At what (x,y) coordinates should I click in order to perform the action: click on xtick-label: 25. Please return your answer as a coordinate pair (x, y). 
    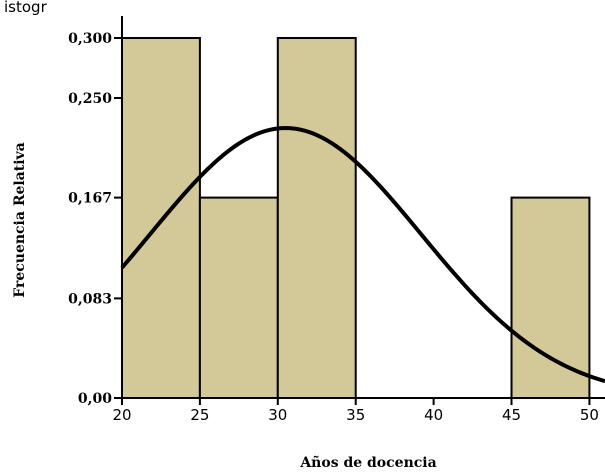
    Looking at the image, I should click on (199, 415).